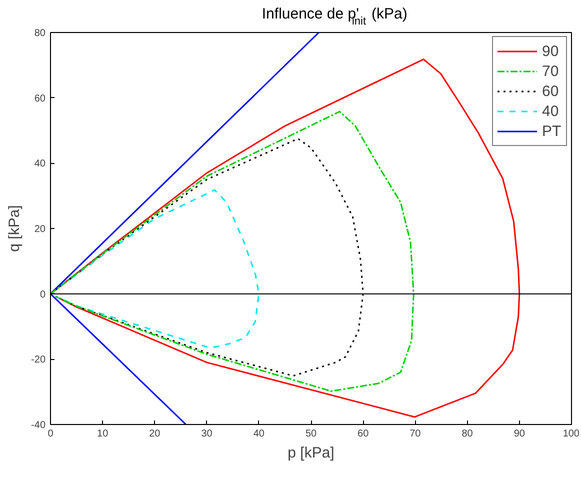  Describe the element at coordinates (520, 434) in the screenshot. I see `x-tick-label: 90` at that location.